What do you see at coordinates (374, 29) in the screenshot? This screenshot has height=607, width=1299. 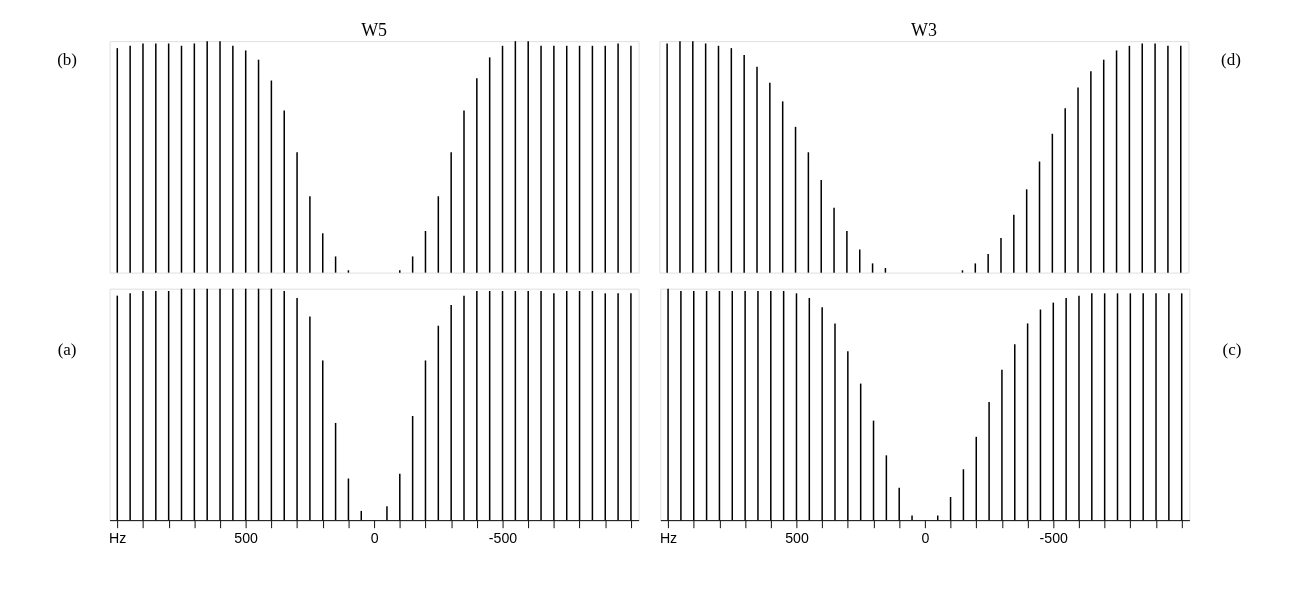 I see `chart-title: W5` at bounding box center [374, 29].